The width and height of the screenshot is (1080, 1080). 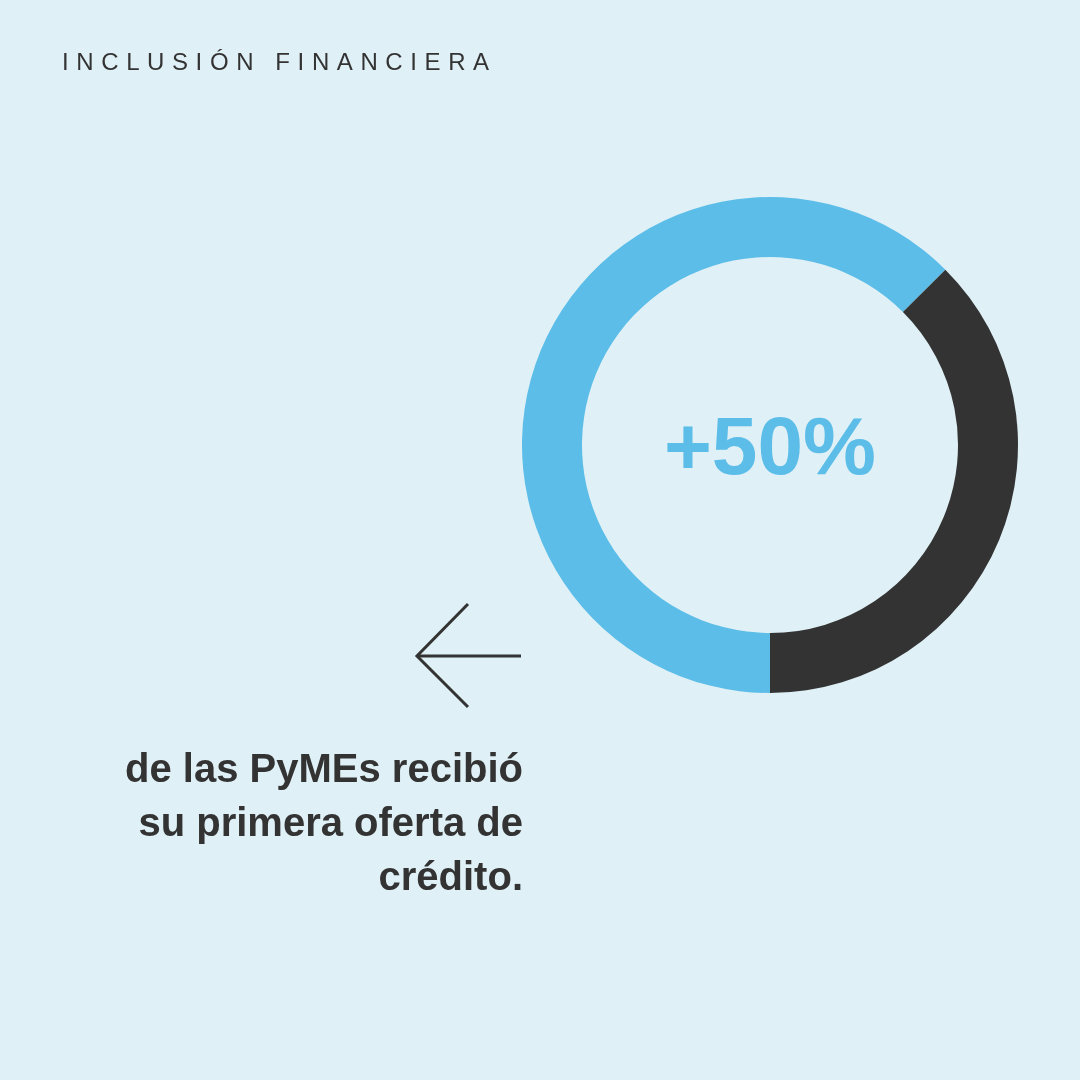 I want to click on text: de las PyMEs recibió su primera oferta de crédito., so click(x=324, y=822).